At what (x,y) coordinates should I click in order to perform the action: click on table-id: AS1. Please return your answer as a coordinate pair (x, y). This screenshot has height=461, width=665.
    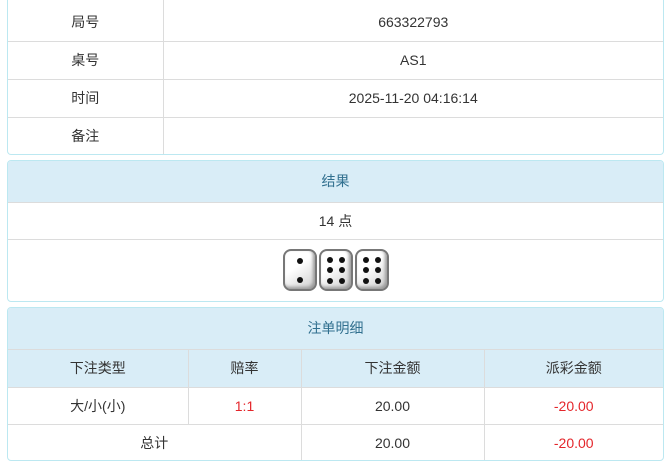
    Looking at the image, I should click on (412, 60).